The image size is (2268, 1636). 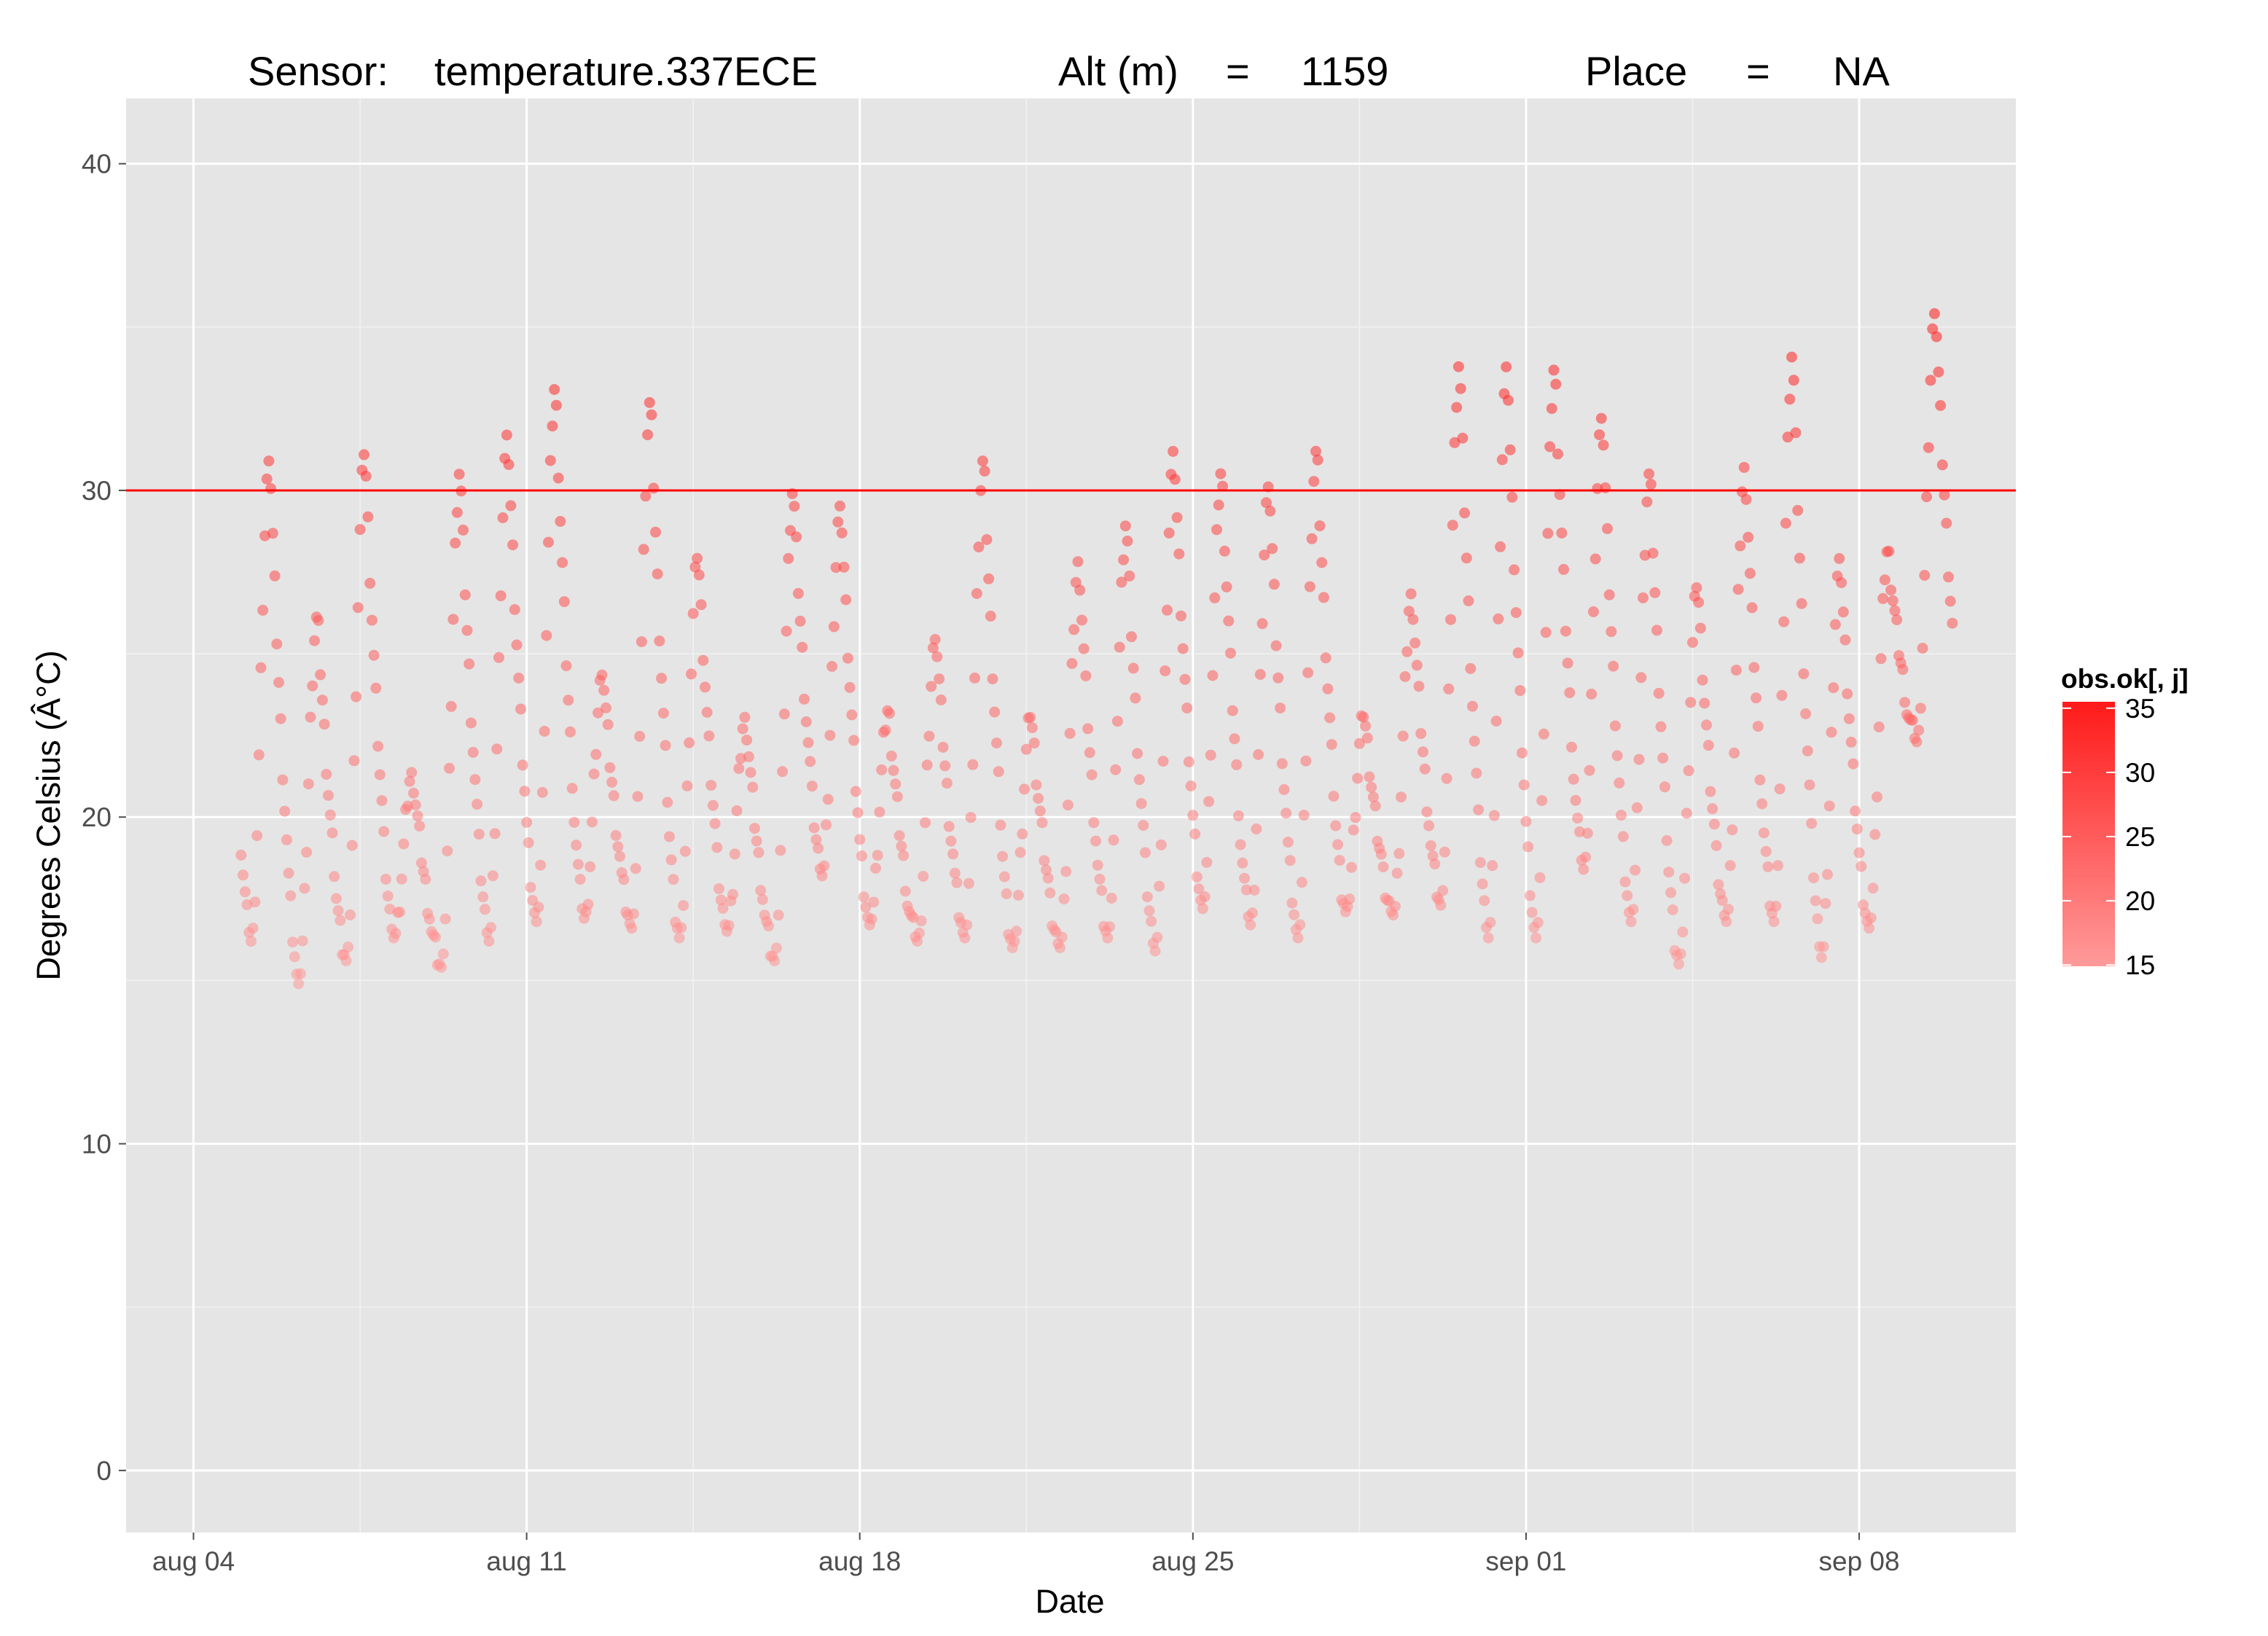 I want to click on title-place-value: NA, so click(x=1861, y=71).